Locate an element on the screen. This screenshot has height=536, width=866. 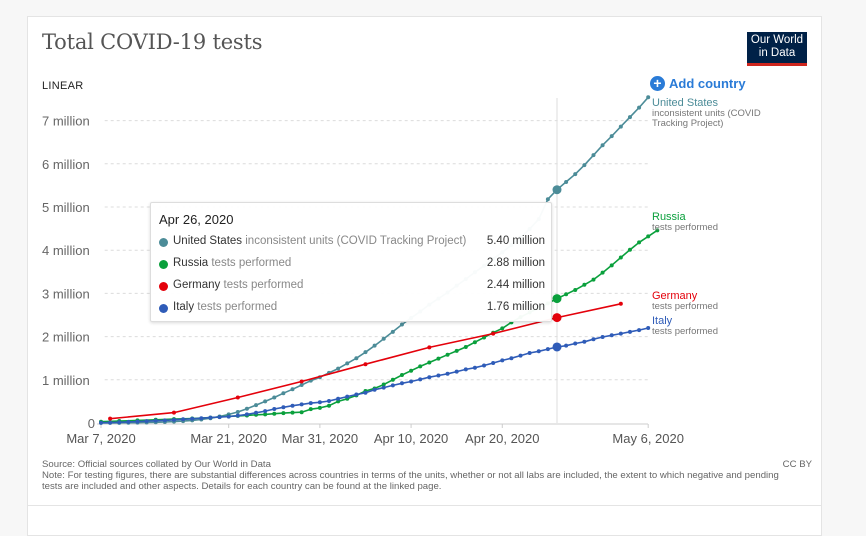
legend-germany: Germany tests performed is located at coordinates (685, 301).